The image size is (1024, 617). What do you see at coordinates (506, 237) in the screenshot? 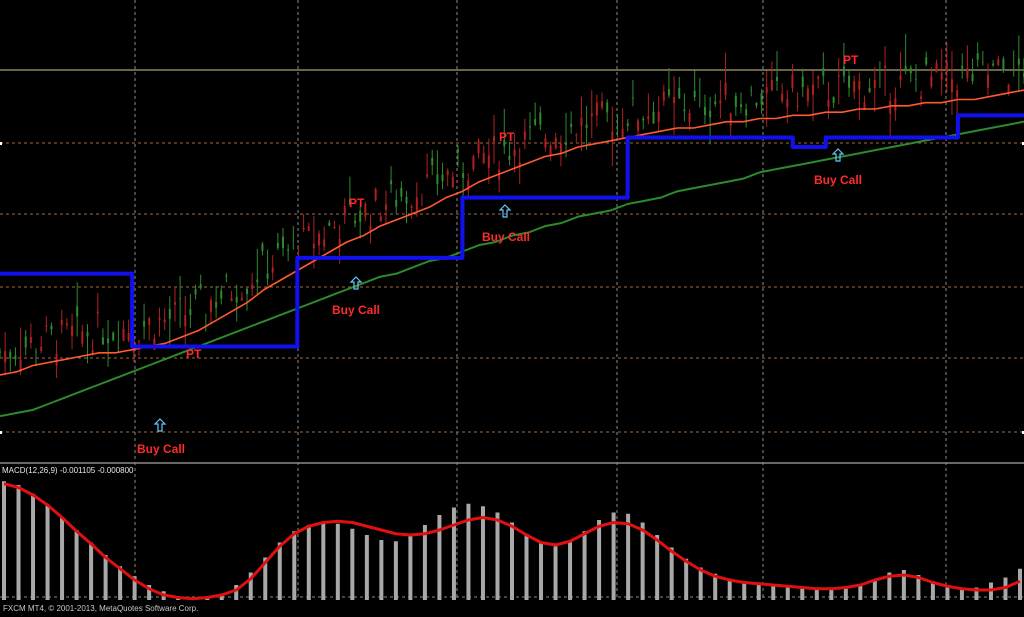
I see `annotation-buy-call-3: Buy Call` at bounding box center [506, 237].